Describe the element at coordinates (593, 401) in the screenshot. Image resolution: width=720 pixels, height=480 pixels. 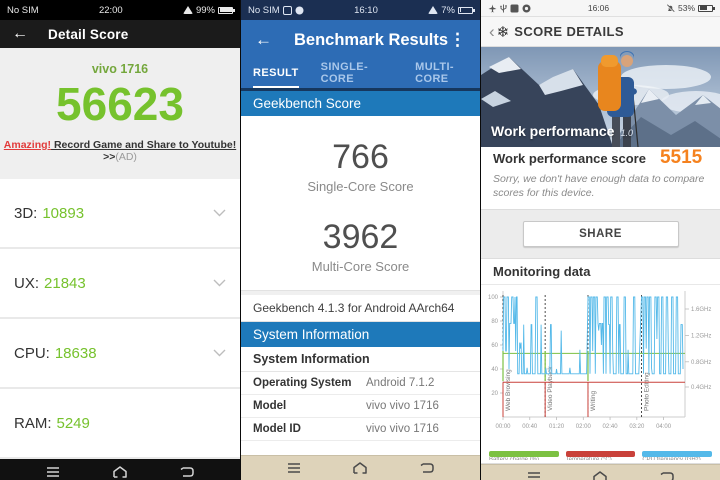
I see `svg-text: Writing` at that location.